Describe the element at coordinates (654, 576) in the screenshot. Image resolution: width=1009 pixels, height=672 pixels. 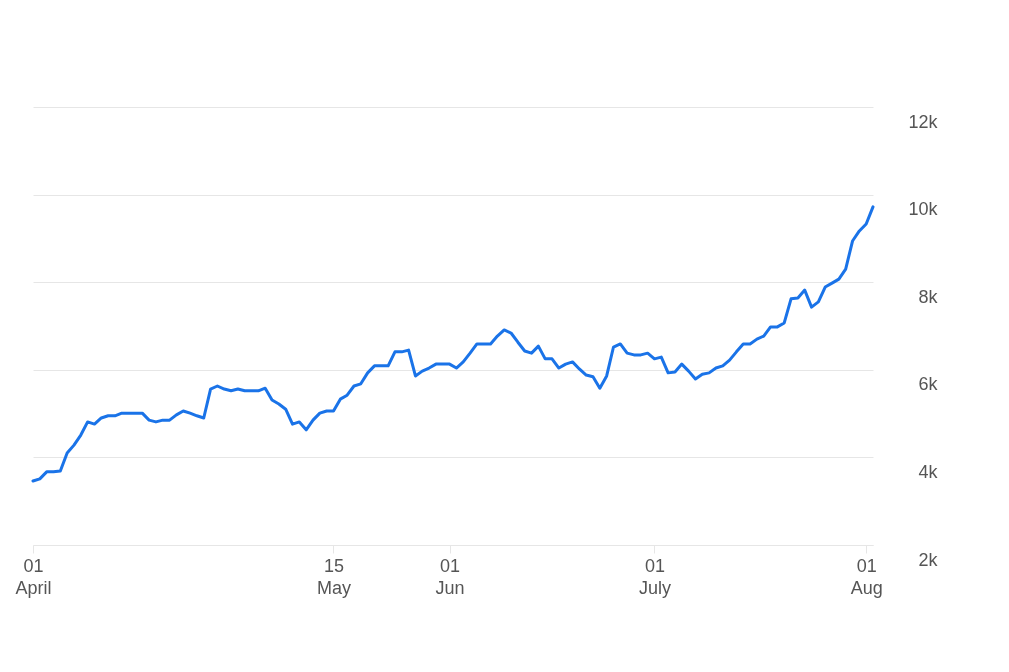
I see `x-tick-label: 01 July` at that location.